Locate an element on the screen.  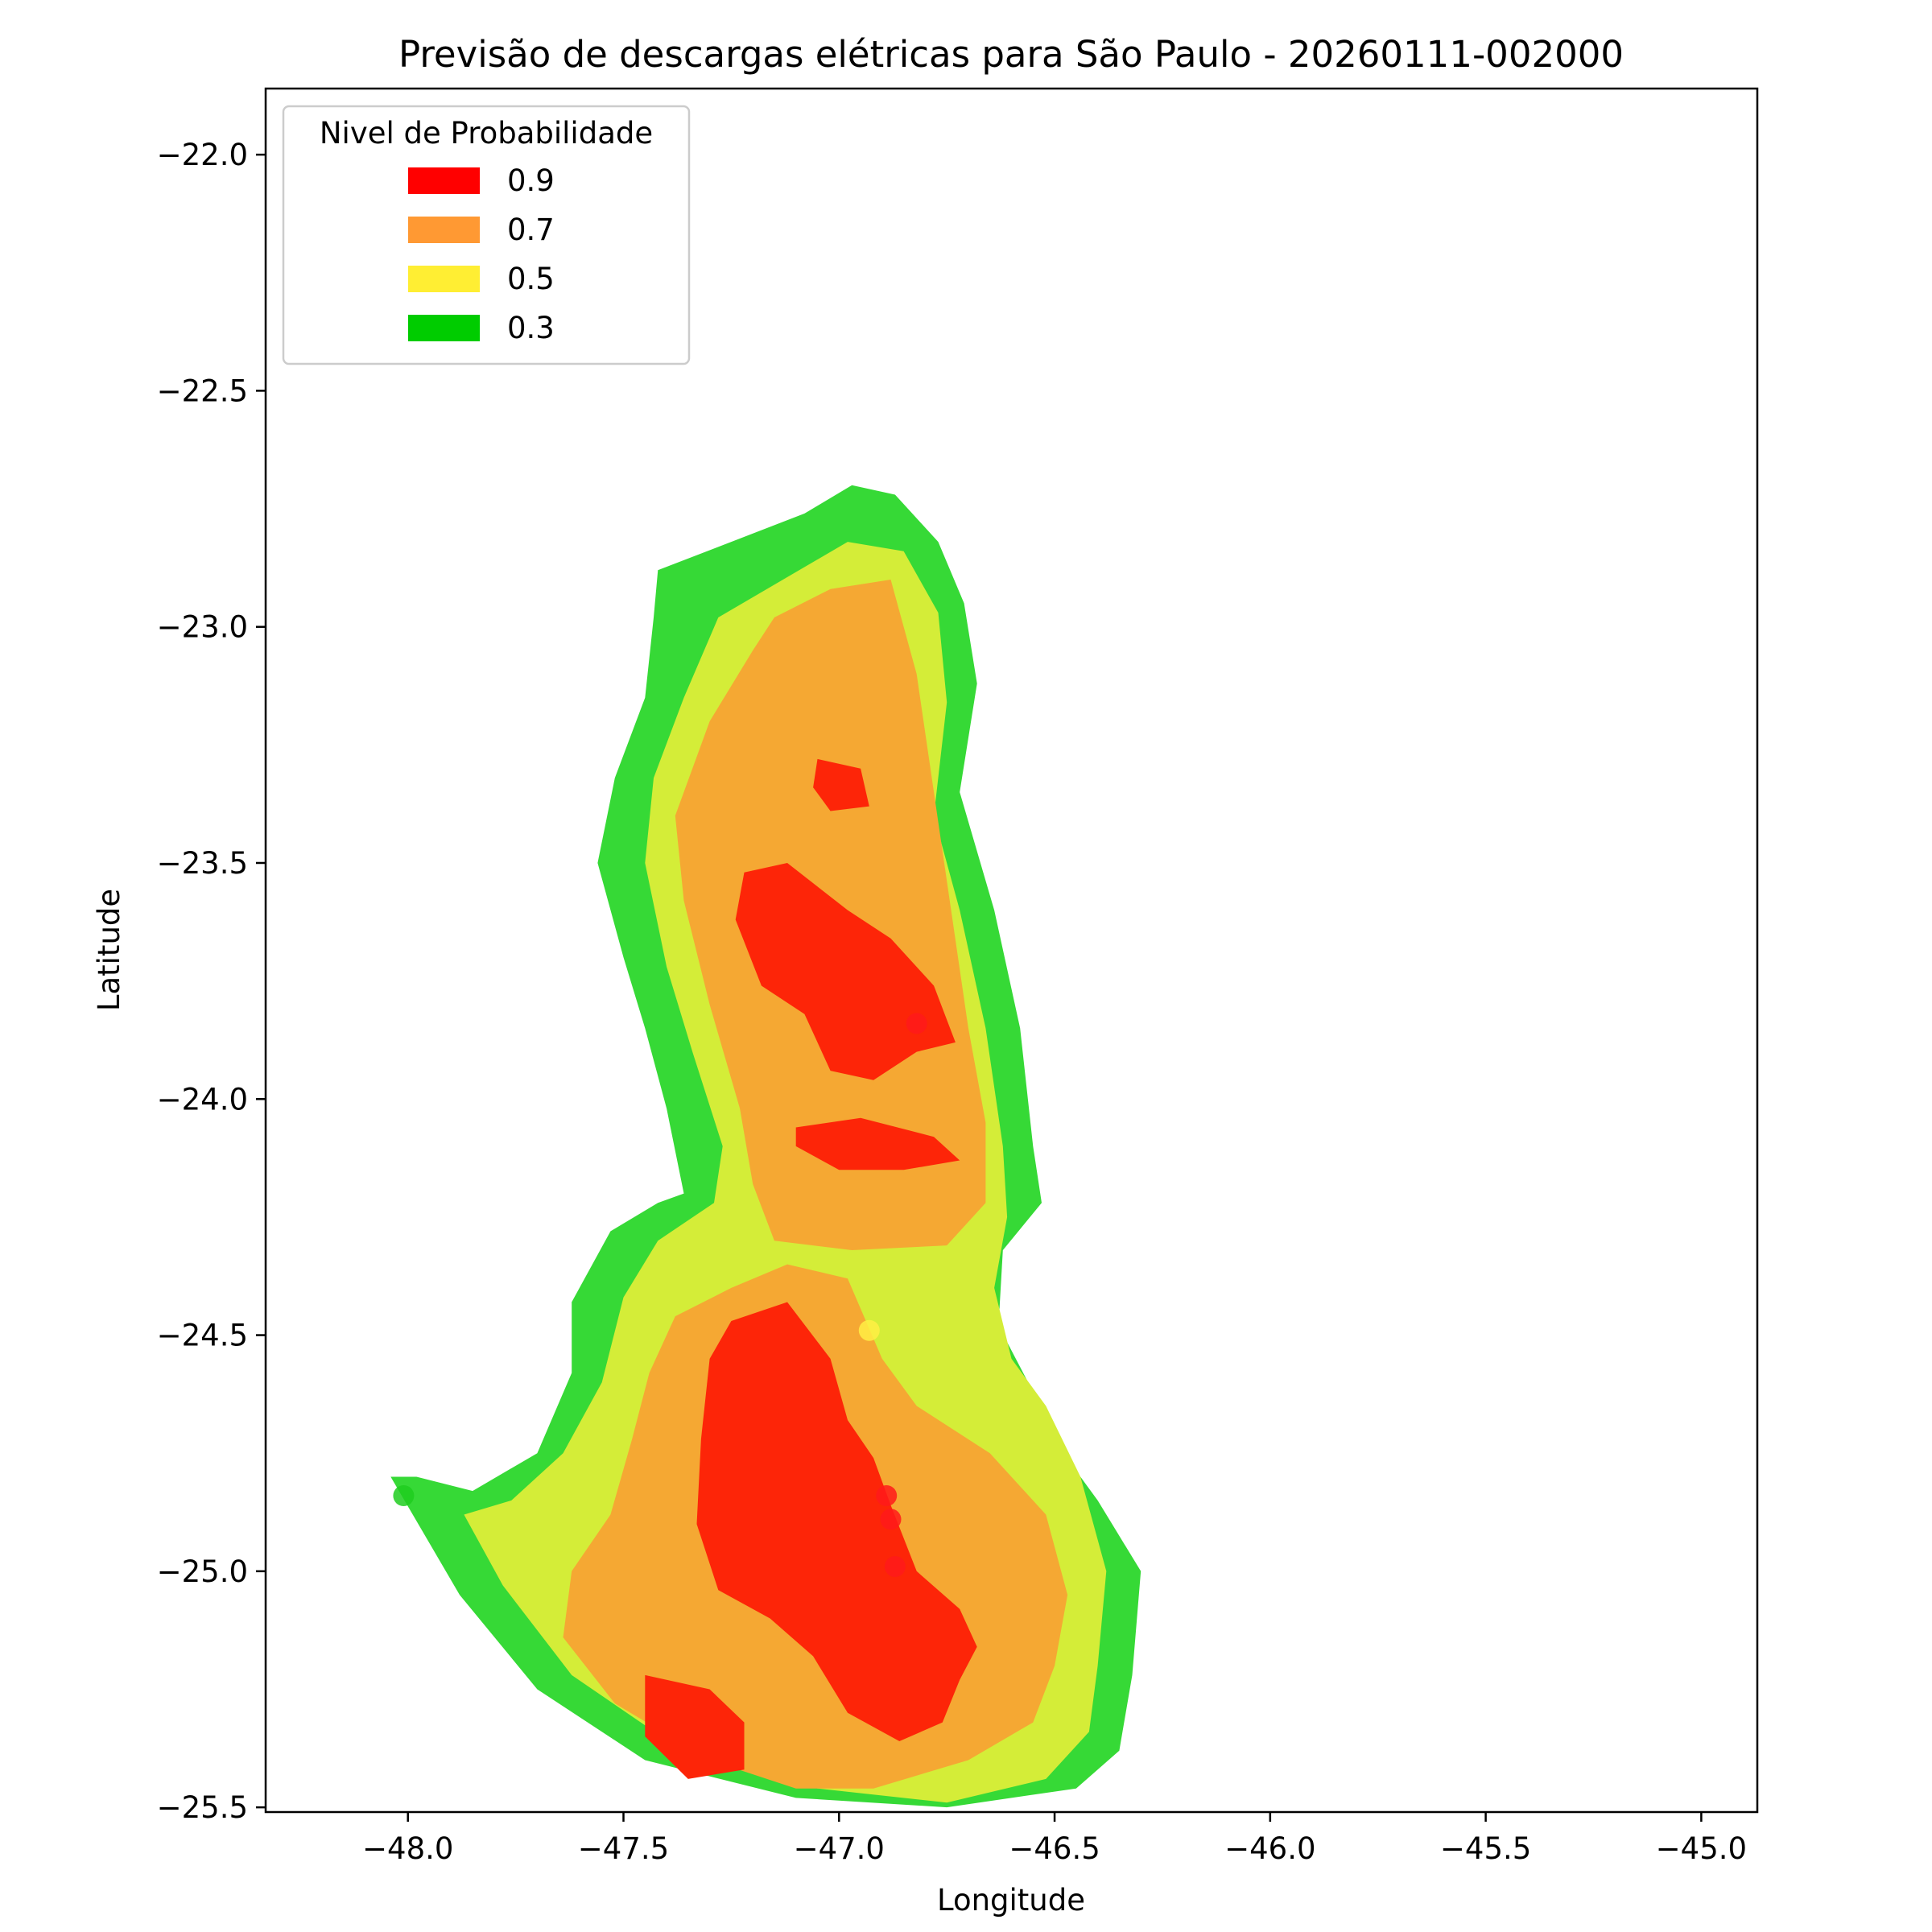
legend: Nivel de Probabilidade 0.9 0.7 0.5 0.3 is located at coordinates (486, 235).